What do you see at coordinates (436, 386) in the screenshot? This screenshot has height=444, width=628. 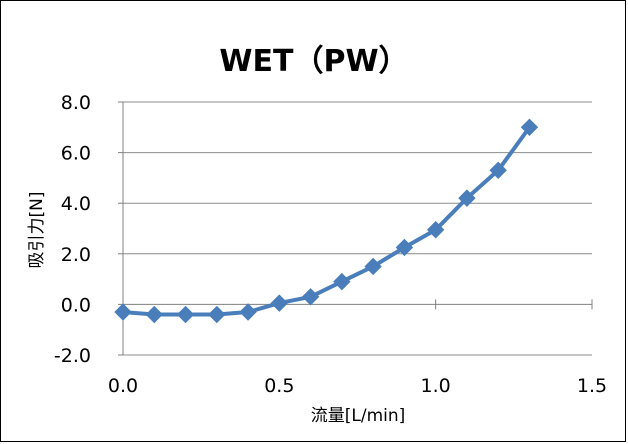 I see `x-tick-label: 1.0` at bounding box center [436, 386].